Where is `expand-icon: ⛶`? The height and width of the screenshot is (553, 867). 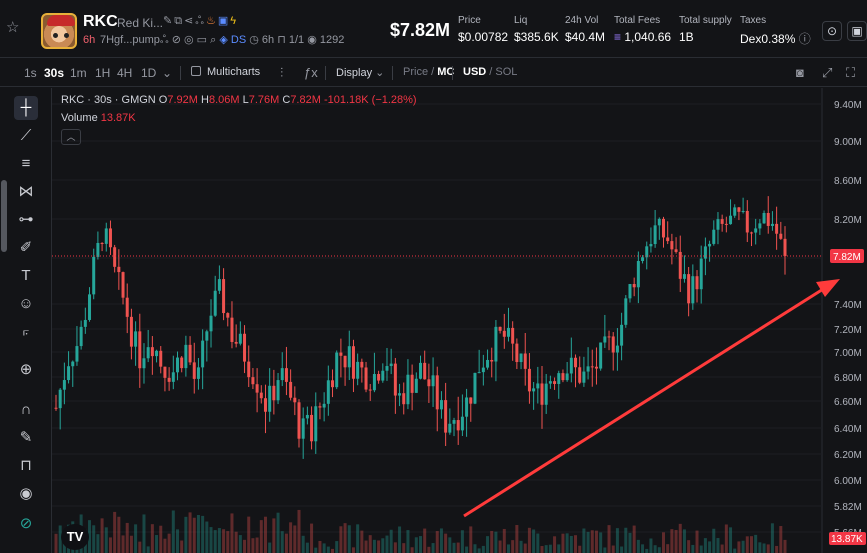 expand-icon: ⛶ is located at coordinates (851, 72).